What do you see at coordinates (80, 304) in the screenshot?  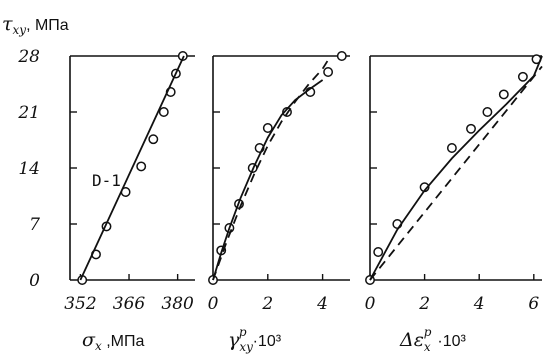 I see `panel-0-x-tick-label-0: 352` at bounding box center [80, 304].